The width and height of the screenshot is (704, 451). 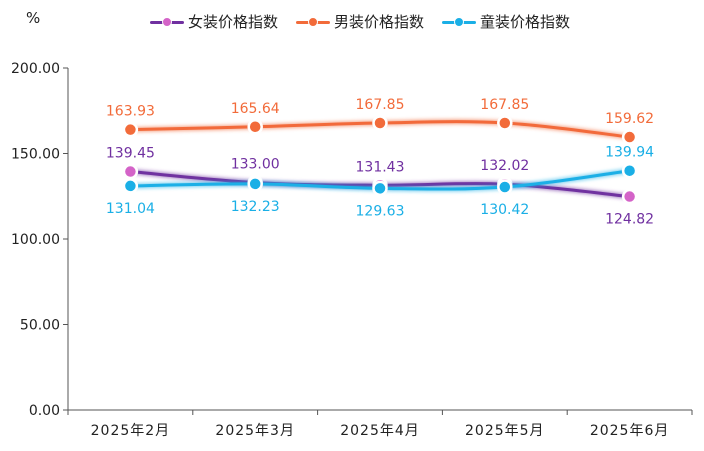 I want to click on data-label-kids: 129.63, so click(x=380, y=211).